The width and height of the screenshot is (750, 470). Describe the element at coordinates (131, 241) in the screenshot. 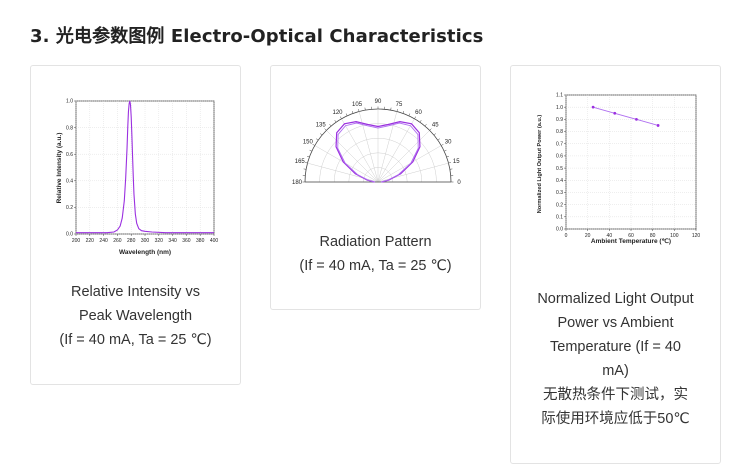

I see `x-tick-label: 280` at that location.